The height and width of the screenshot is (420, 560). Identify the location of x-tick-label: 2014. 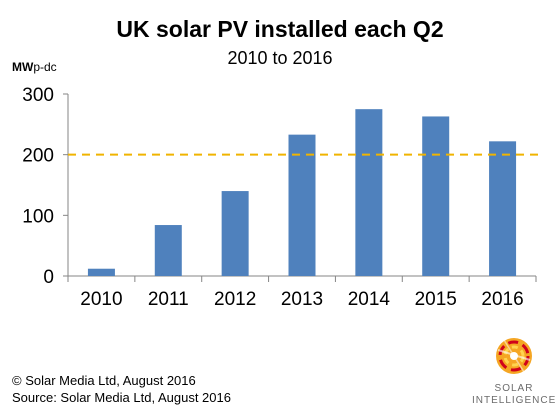
(369, 299).